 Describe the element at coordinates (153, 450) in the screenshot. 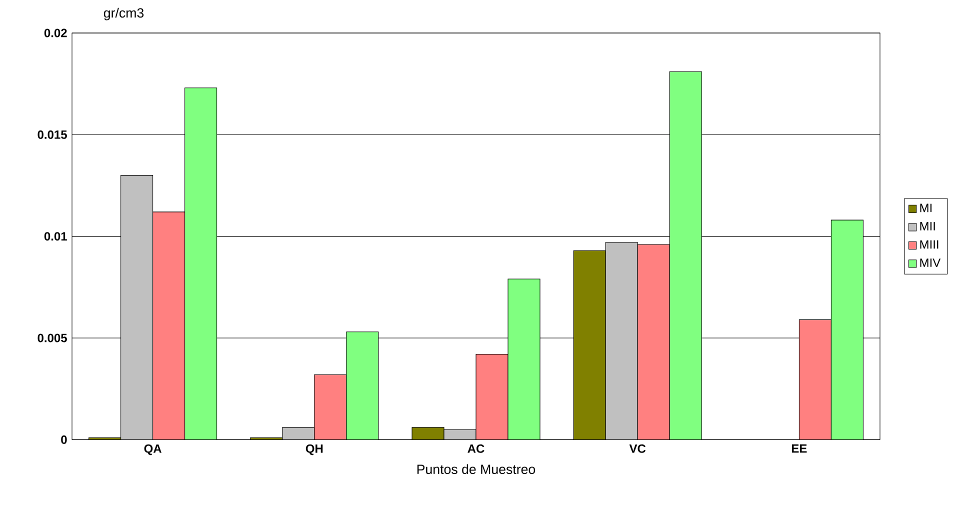

I see `x-tick-label: QA` at that location.